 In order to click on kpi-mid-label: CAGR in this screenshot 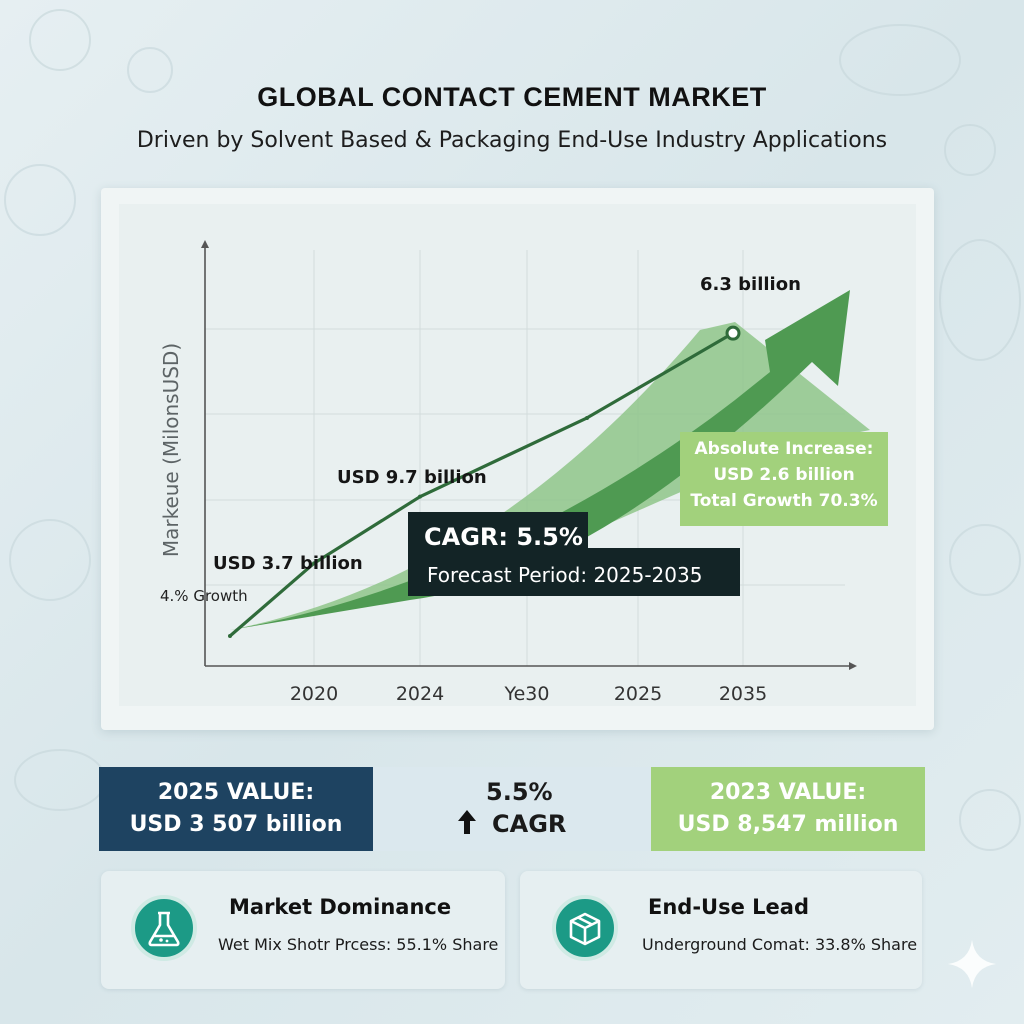, I will do `click(529, 824)`.